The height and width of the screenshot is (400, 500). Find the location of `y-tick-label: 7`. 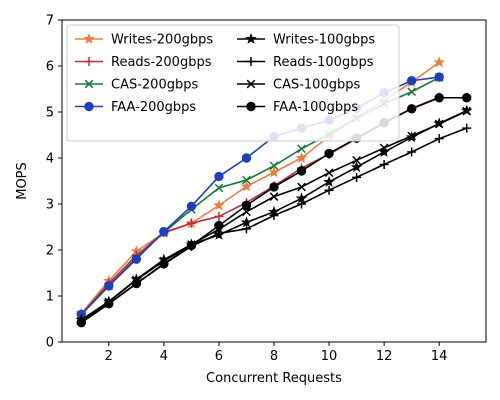

y-tick-label: 7 is located at coordinates (50, 21).